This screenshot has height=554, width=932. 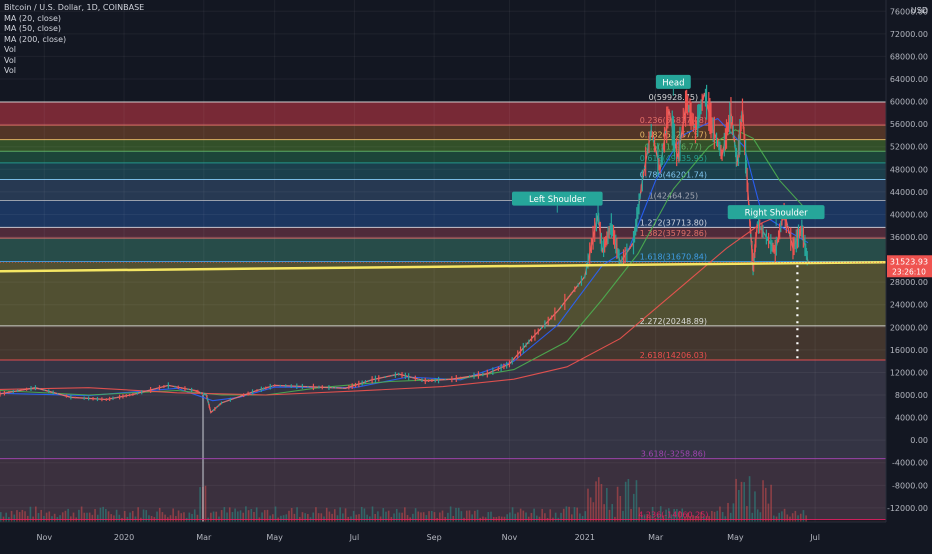 What do you see at coordinates (814, 537) in the screenshot?
I see `x-tick-label: Jul` at bounding box center [814, 537].